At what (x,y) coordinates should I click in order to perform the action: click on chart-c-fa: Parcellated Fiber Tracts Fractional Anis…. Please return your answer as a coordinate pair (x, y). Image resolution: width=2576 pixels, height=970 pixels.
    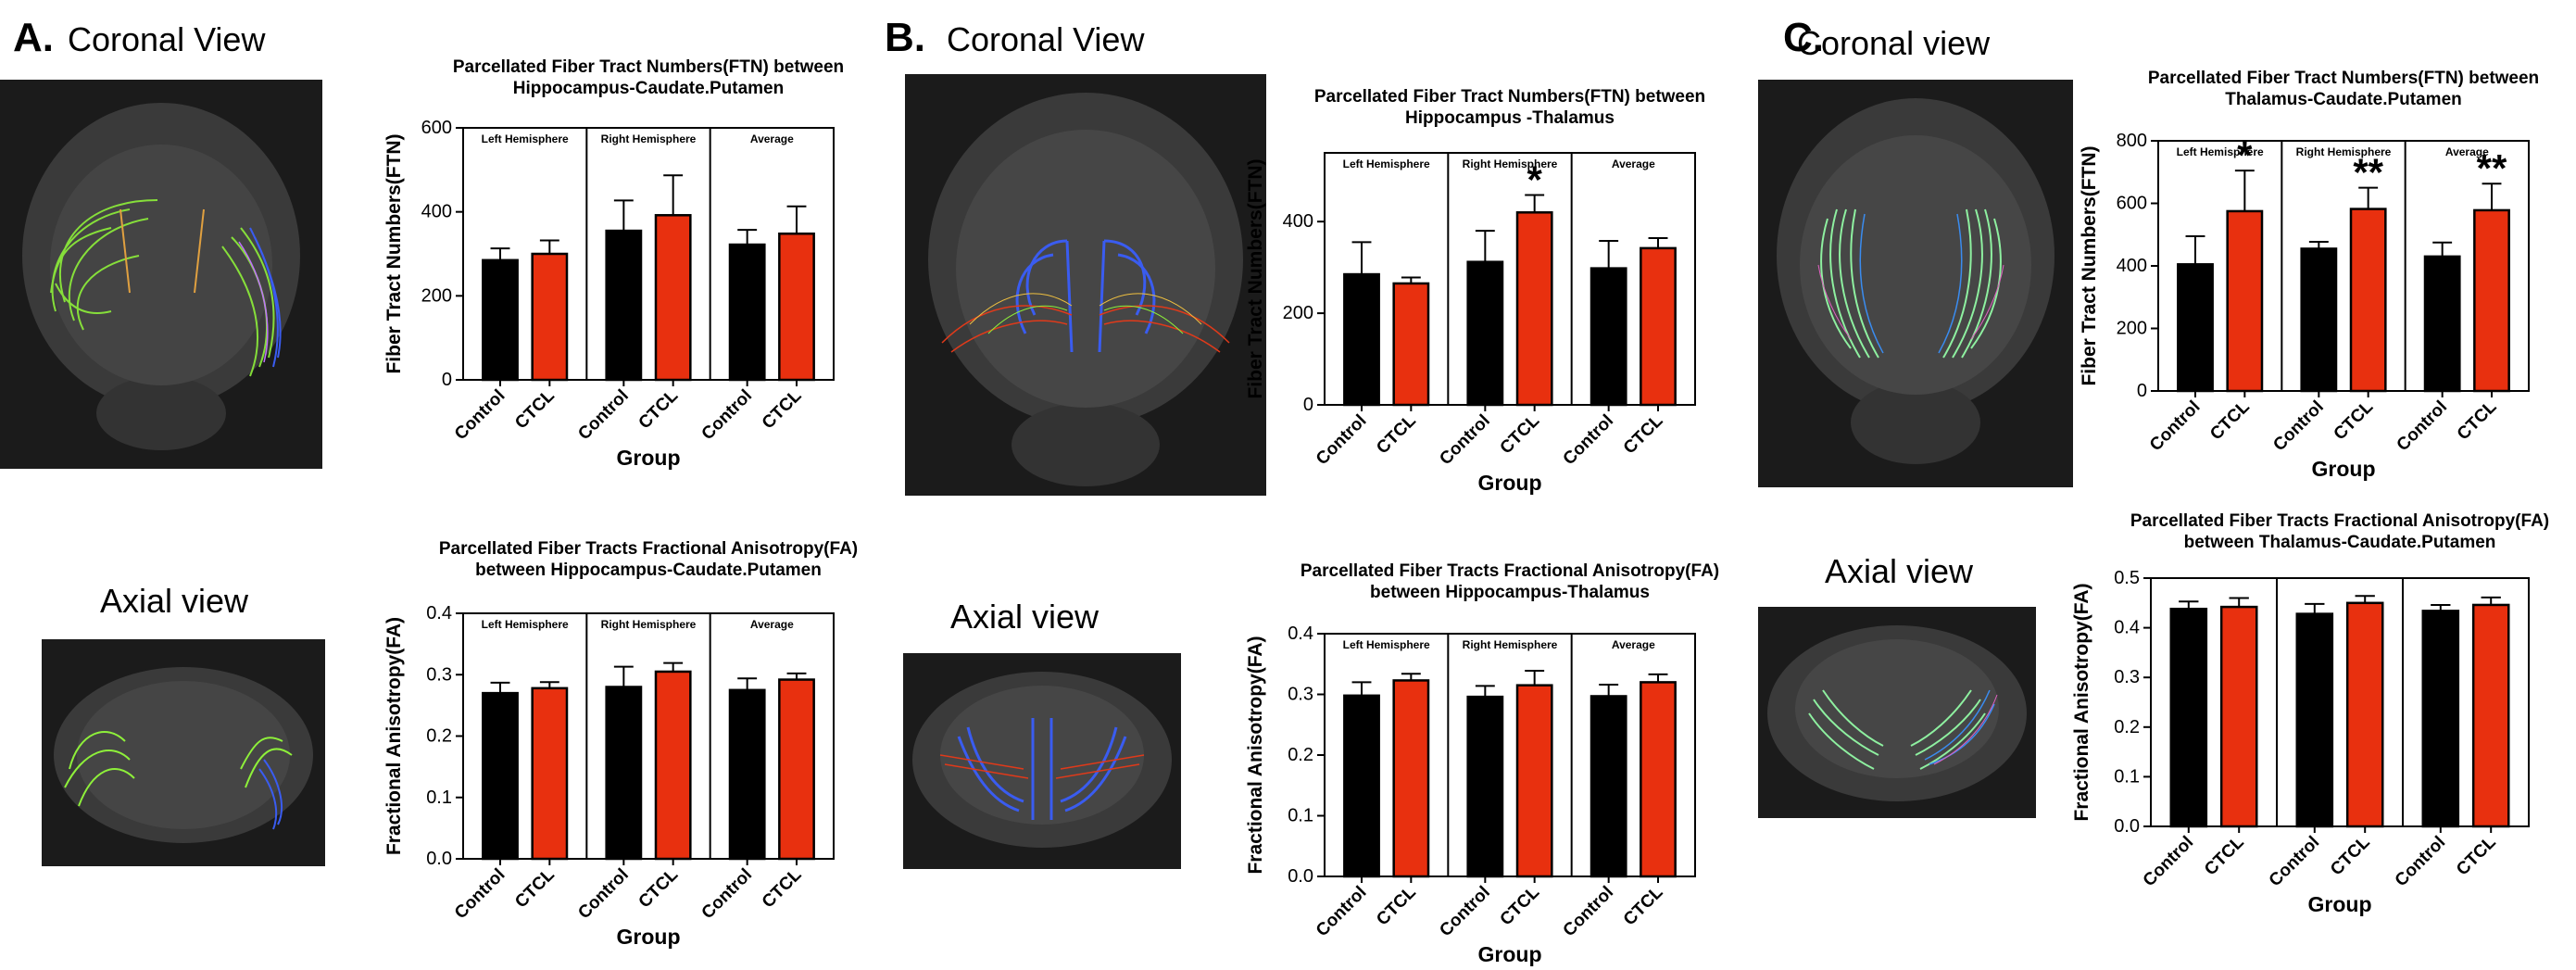
    Looking at the image, I should click on (2306, 712).